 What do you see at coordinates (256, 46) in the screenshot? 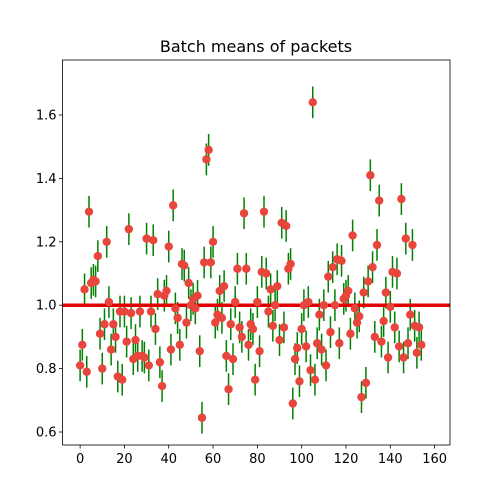
I see `chart-title: Batch means of packets` at bounding box center [256, 46].